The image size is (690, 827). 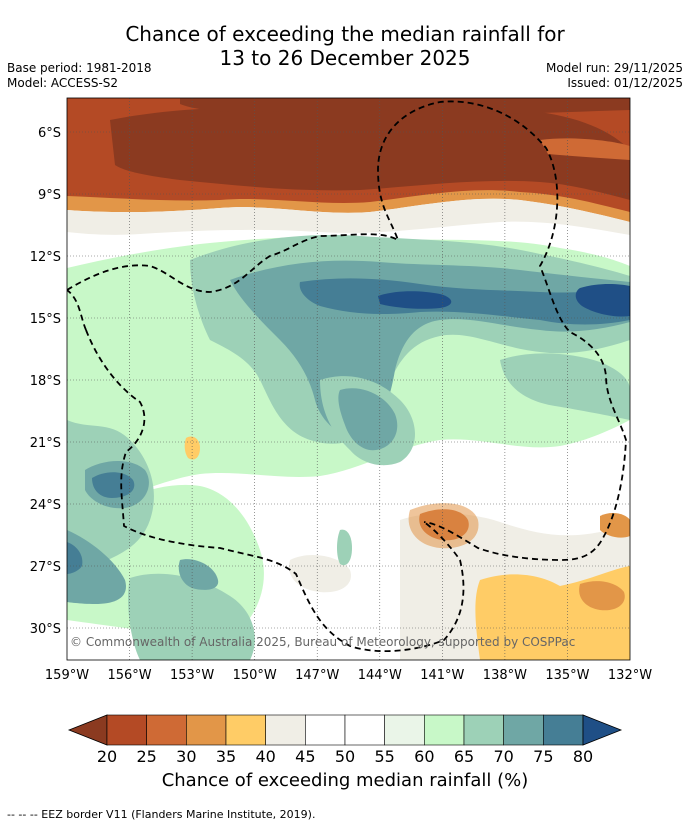 What do you see at coordinates (602, 596) in the screenshot?
I see `dry-patch-south-east-core` at bounding box center [602, 596].